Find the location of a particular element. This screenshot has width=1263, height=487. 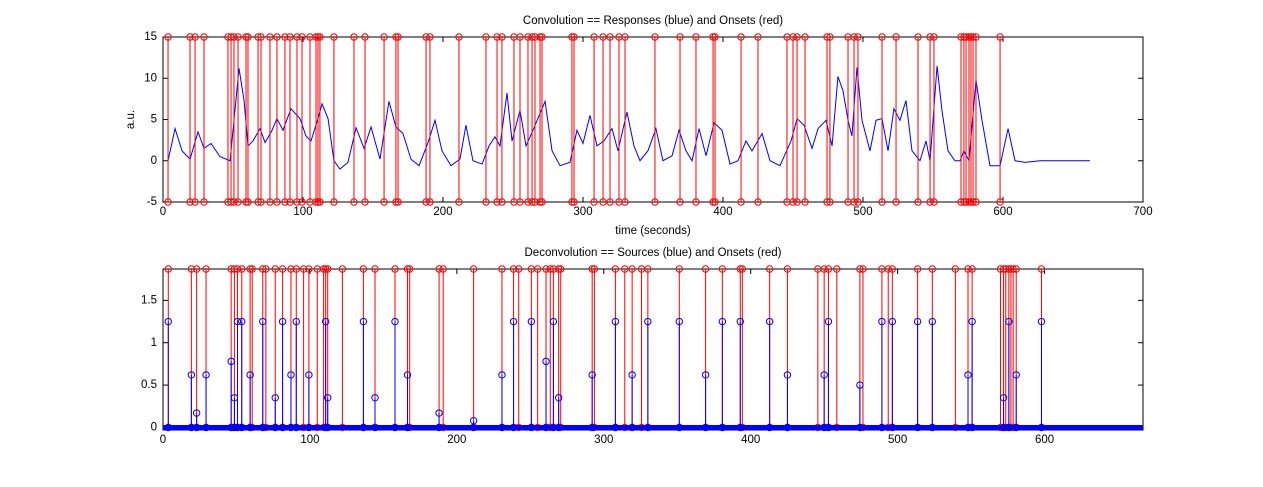

y-tick-label: 10 is located at coordinates (150, 78).